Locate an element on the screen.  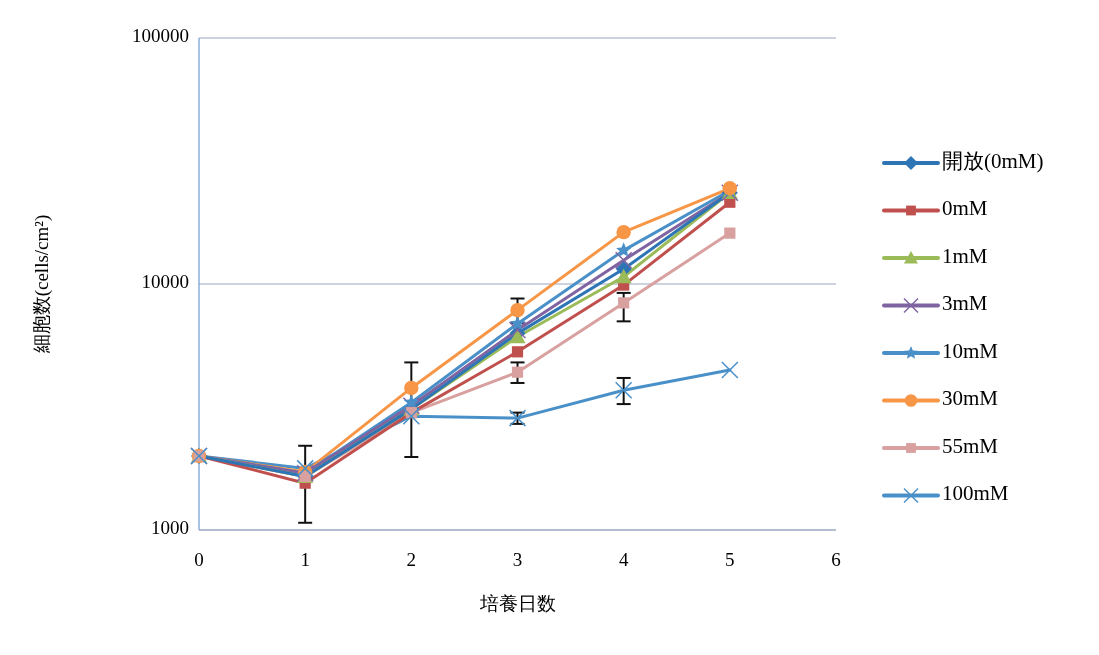
legend-label: 100mM is located at coordinates (975, 493).